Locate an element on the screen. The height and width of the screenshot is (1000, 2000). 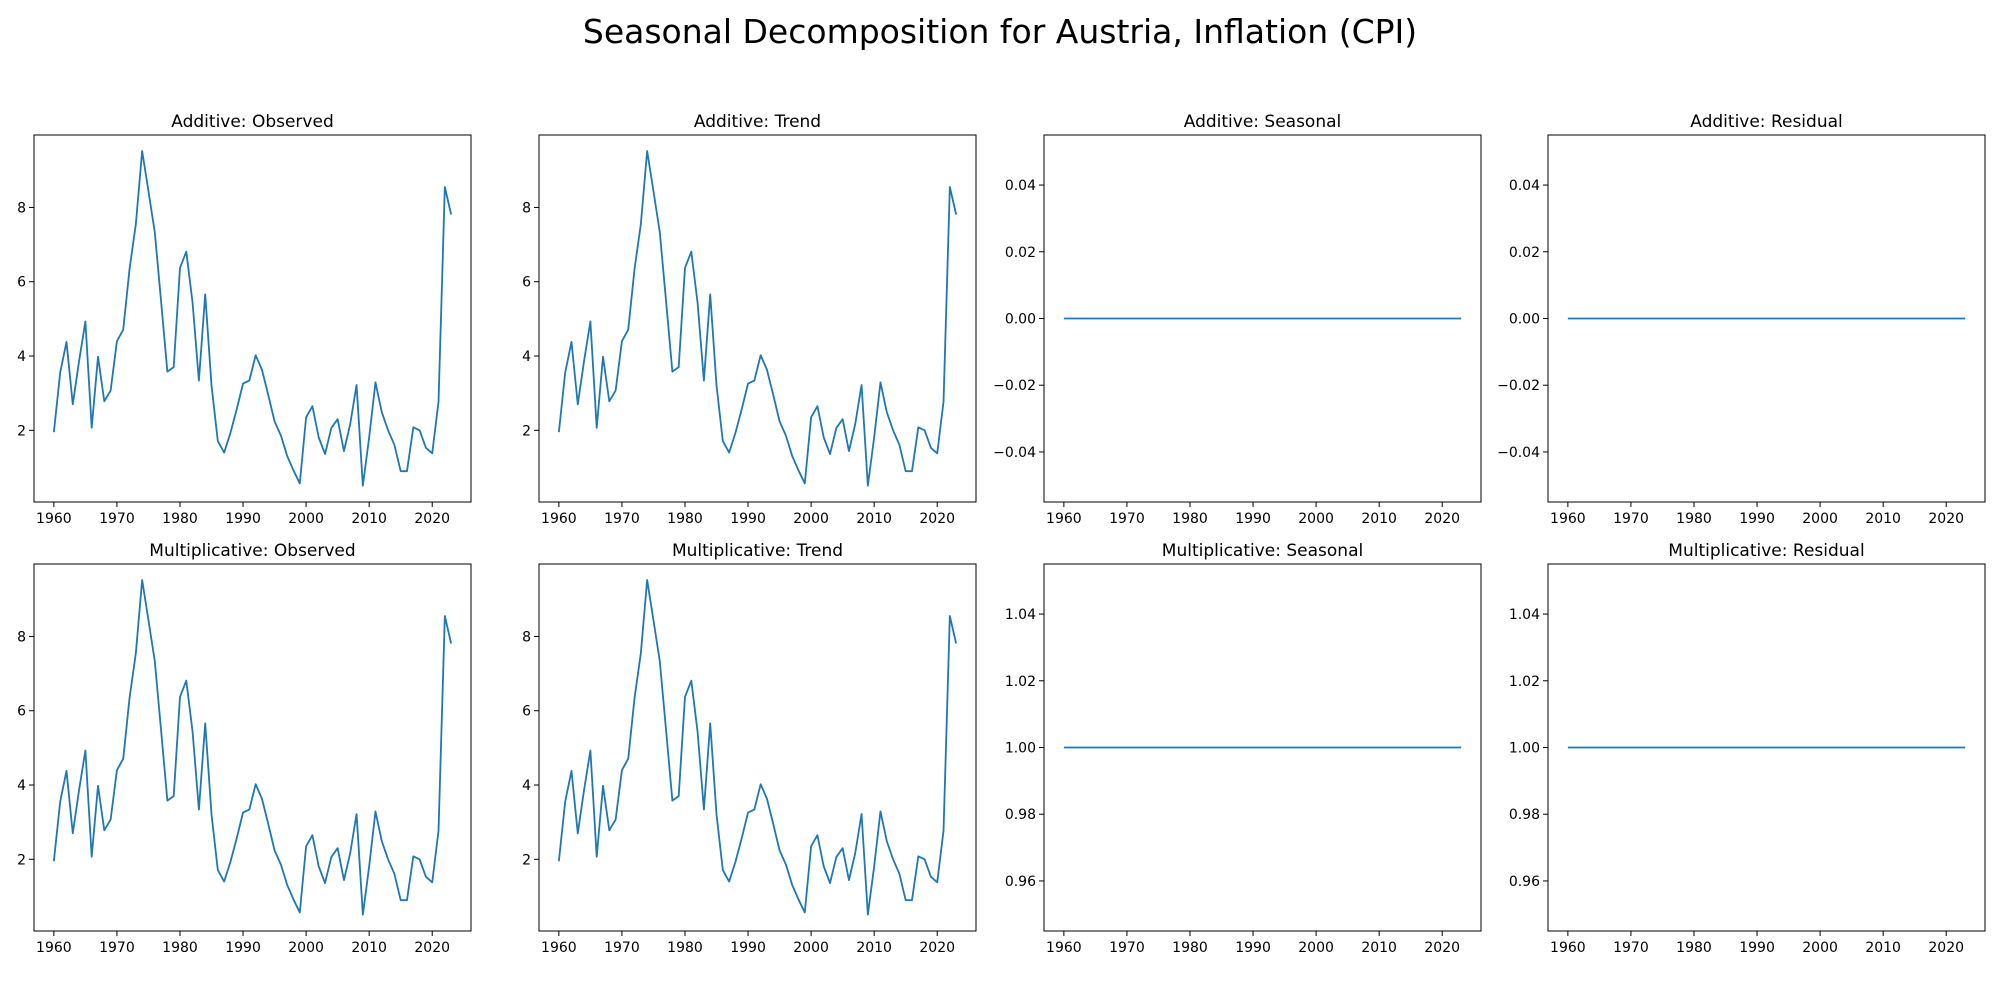
panel-title: Additive: Trend is located at coordinates (757, 122).